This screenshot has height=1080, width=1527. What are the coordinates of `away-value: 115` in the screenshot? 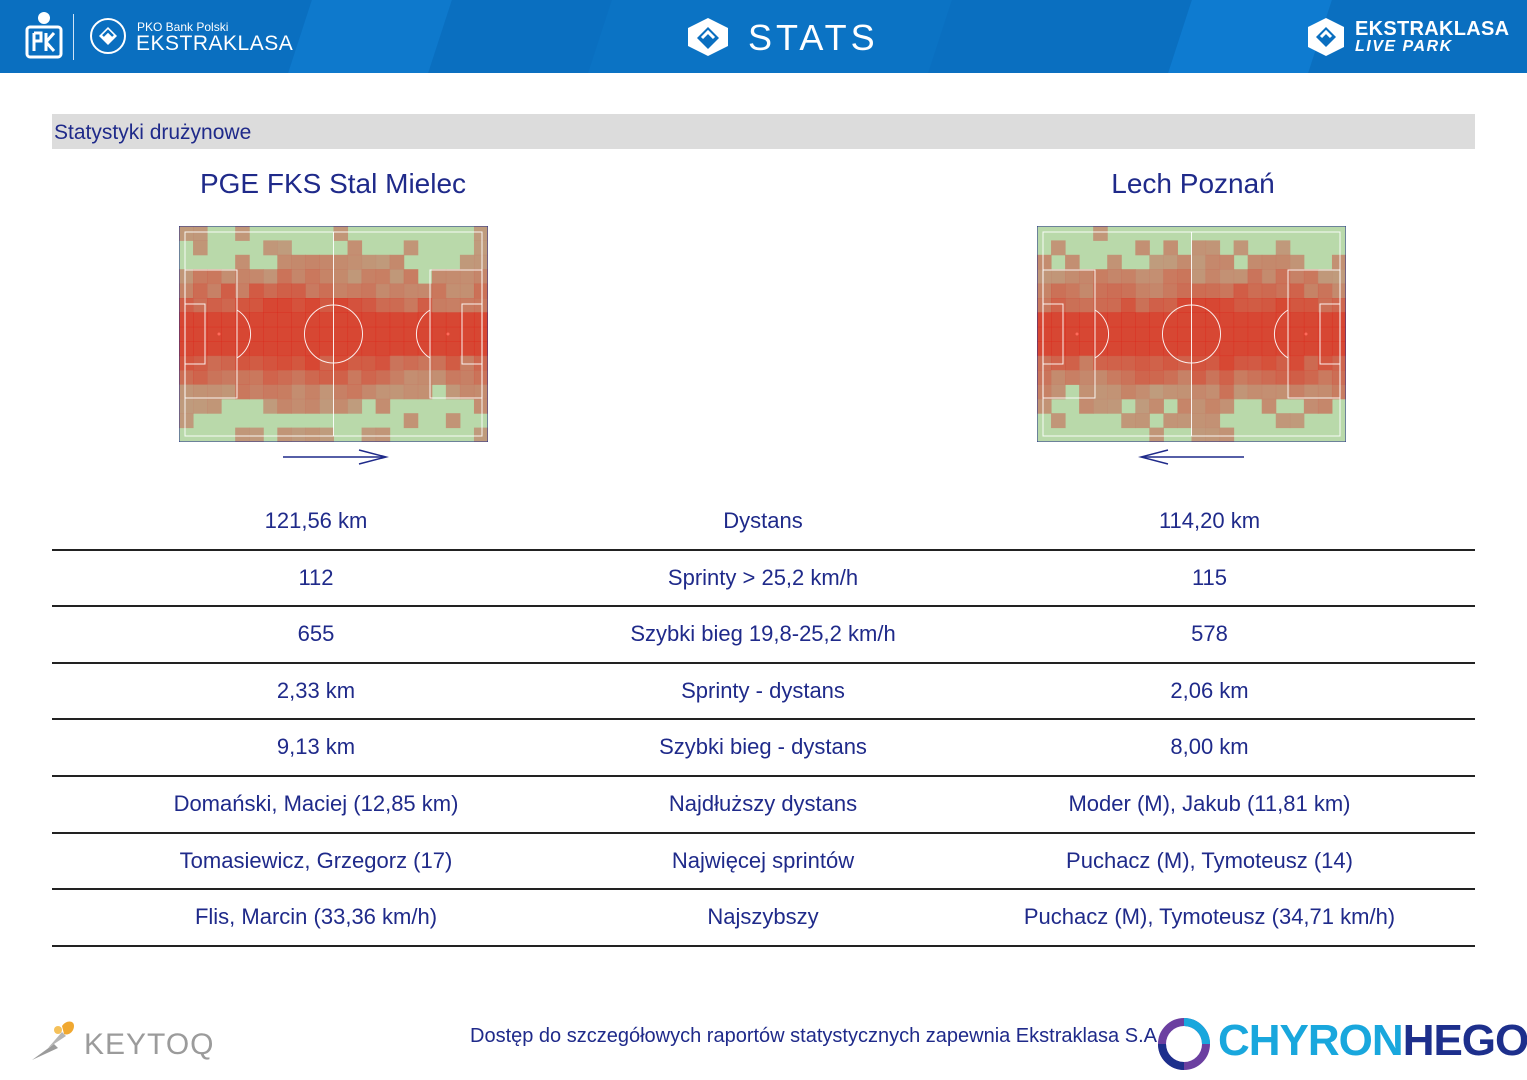 It's located at (1209, 577).